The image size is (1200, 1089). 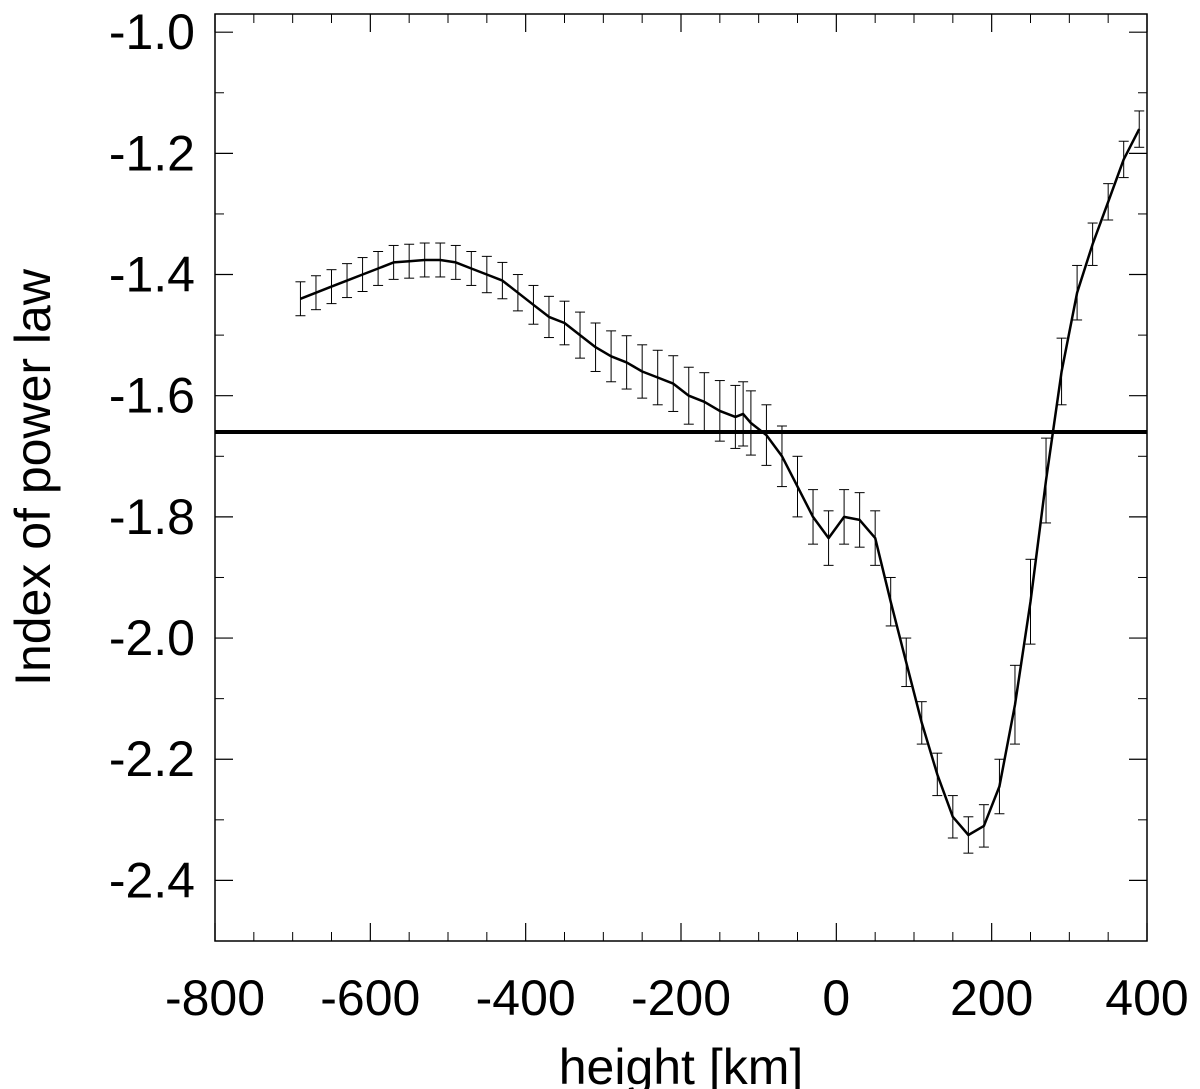 What do you see at coordinates (215, 998) in the screenshot?
I see `x-tick-label: -800` at bounding box center [215, 998].